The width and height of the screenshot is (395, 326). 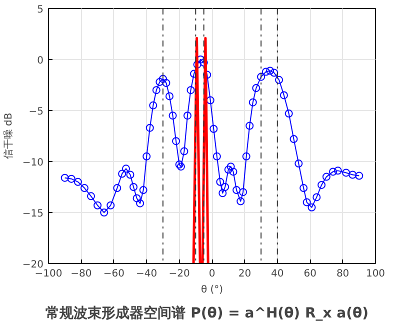 What do you see at coordinates (277, 274) in the screenshot?
I see `x-tick-label: 40` at bounding box center [277, 274].